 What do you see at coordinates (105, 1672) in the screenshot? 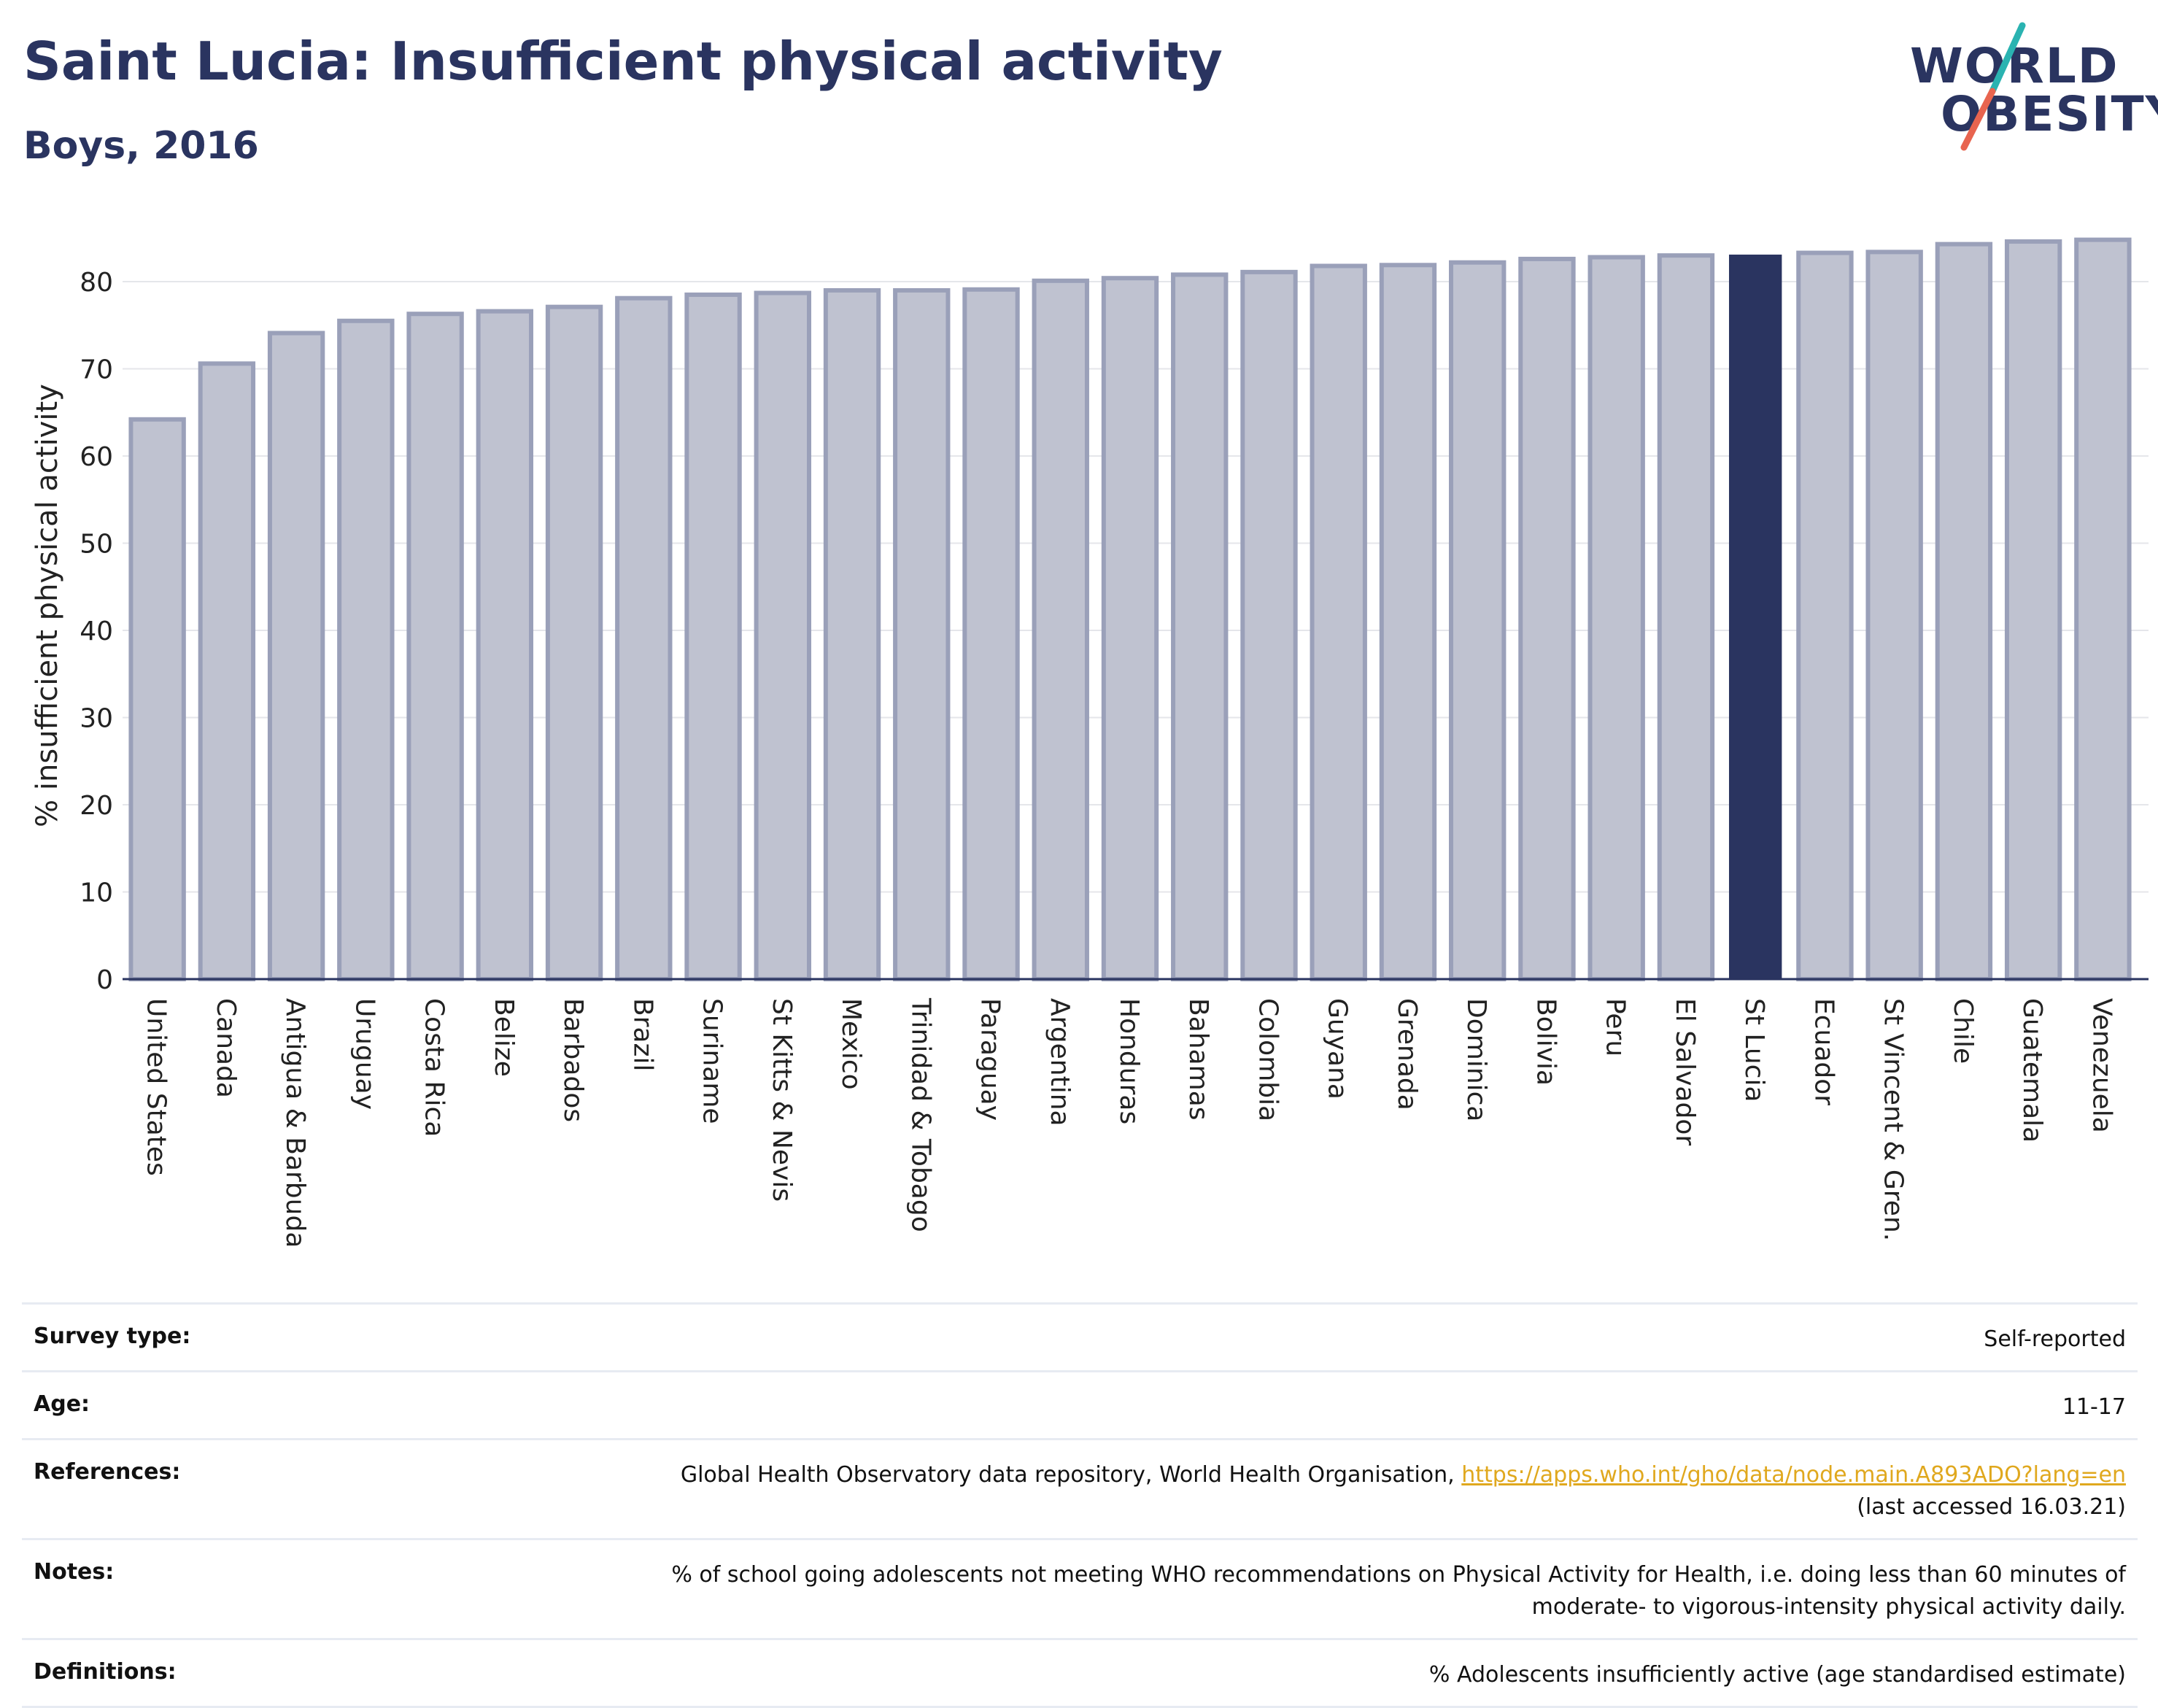
I see `definitions-label: Definitions:` at bounding box center [105, 1672].